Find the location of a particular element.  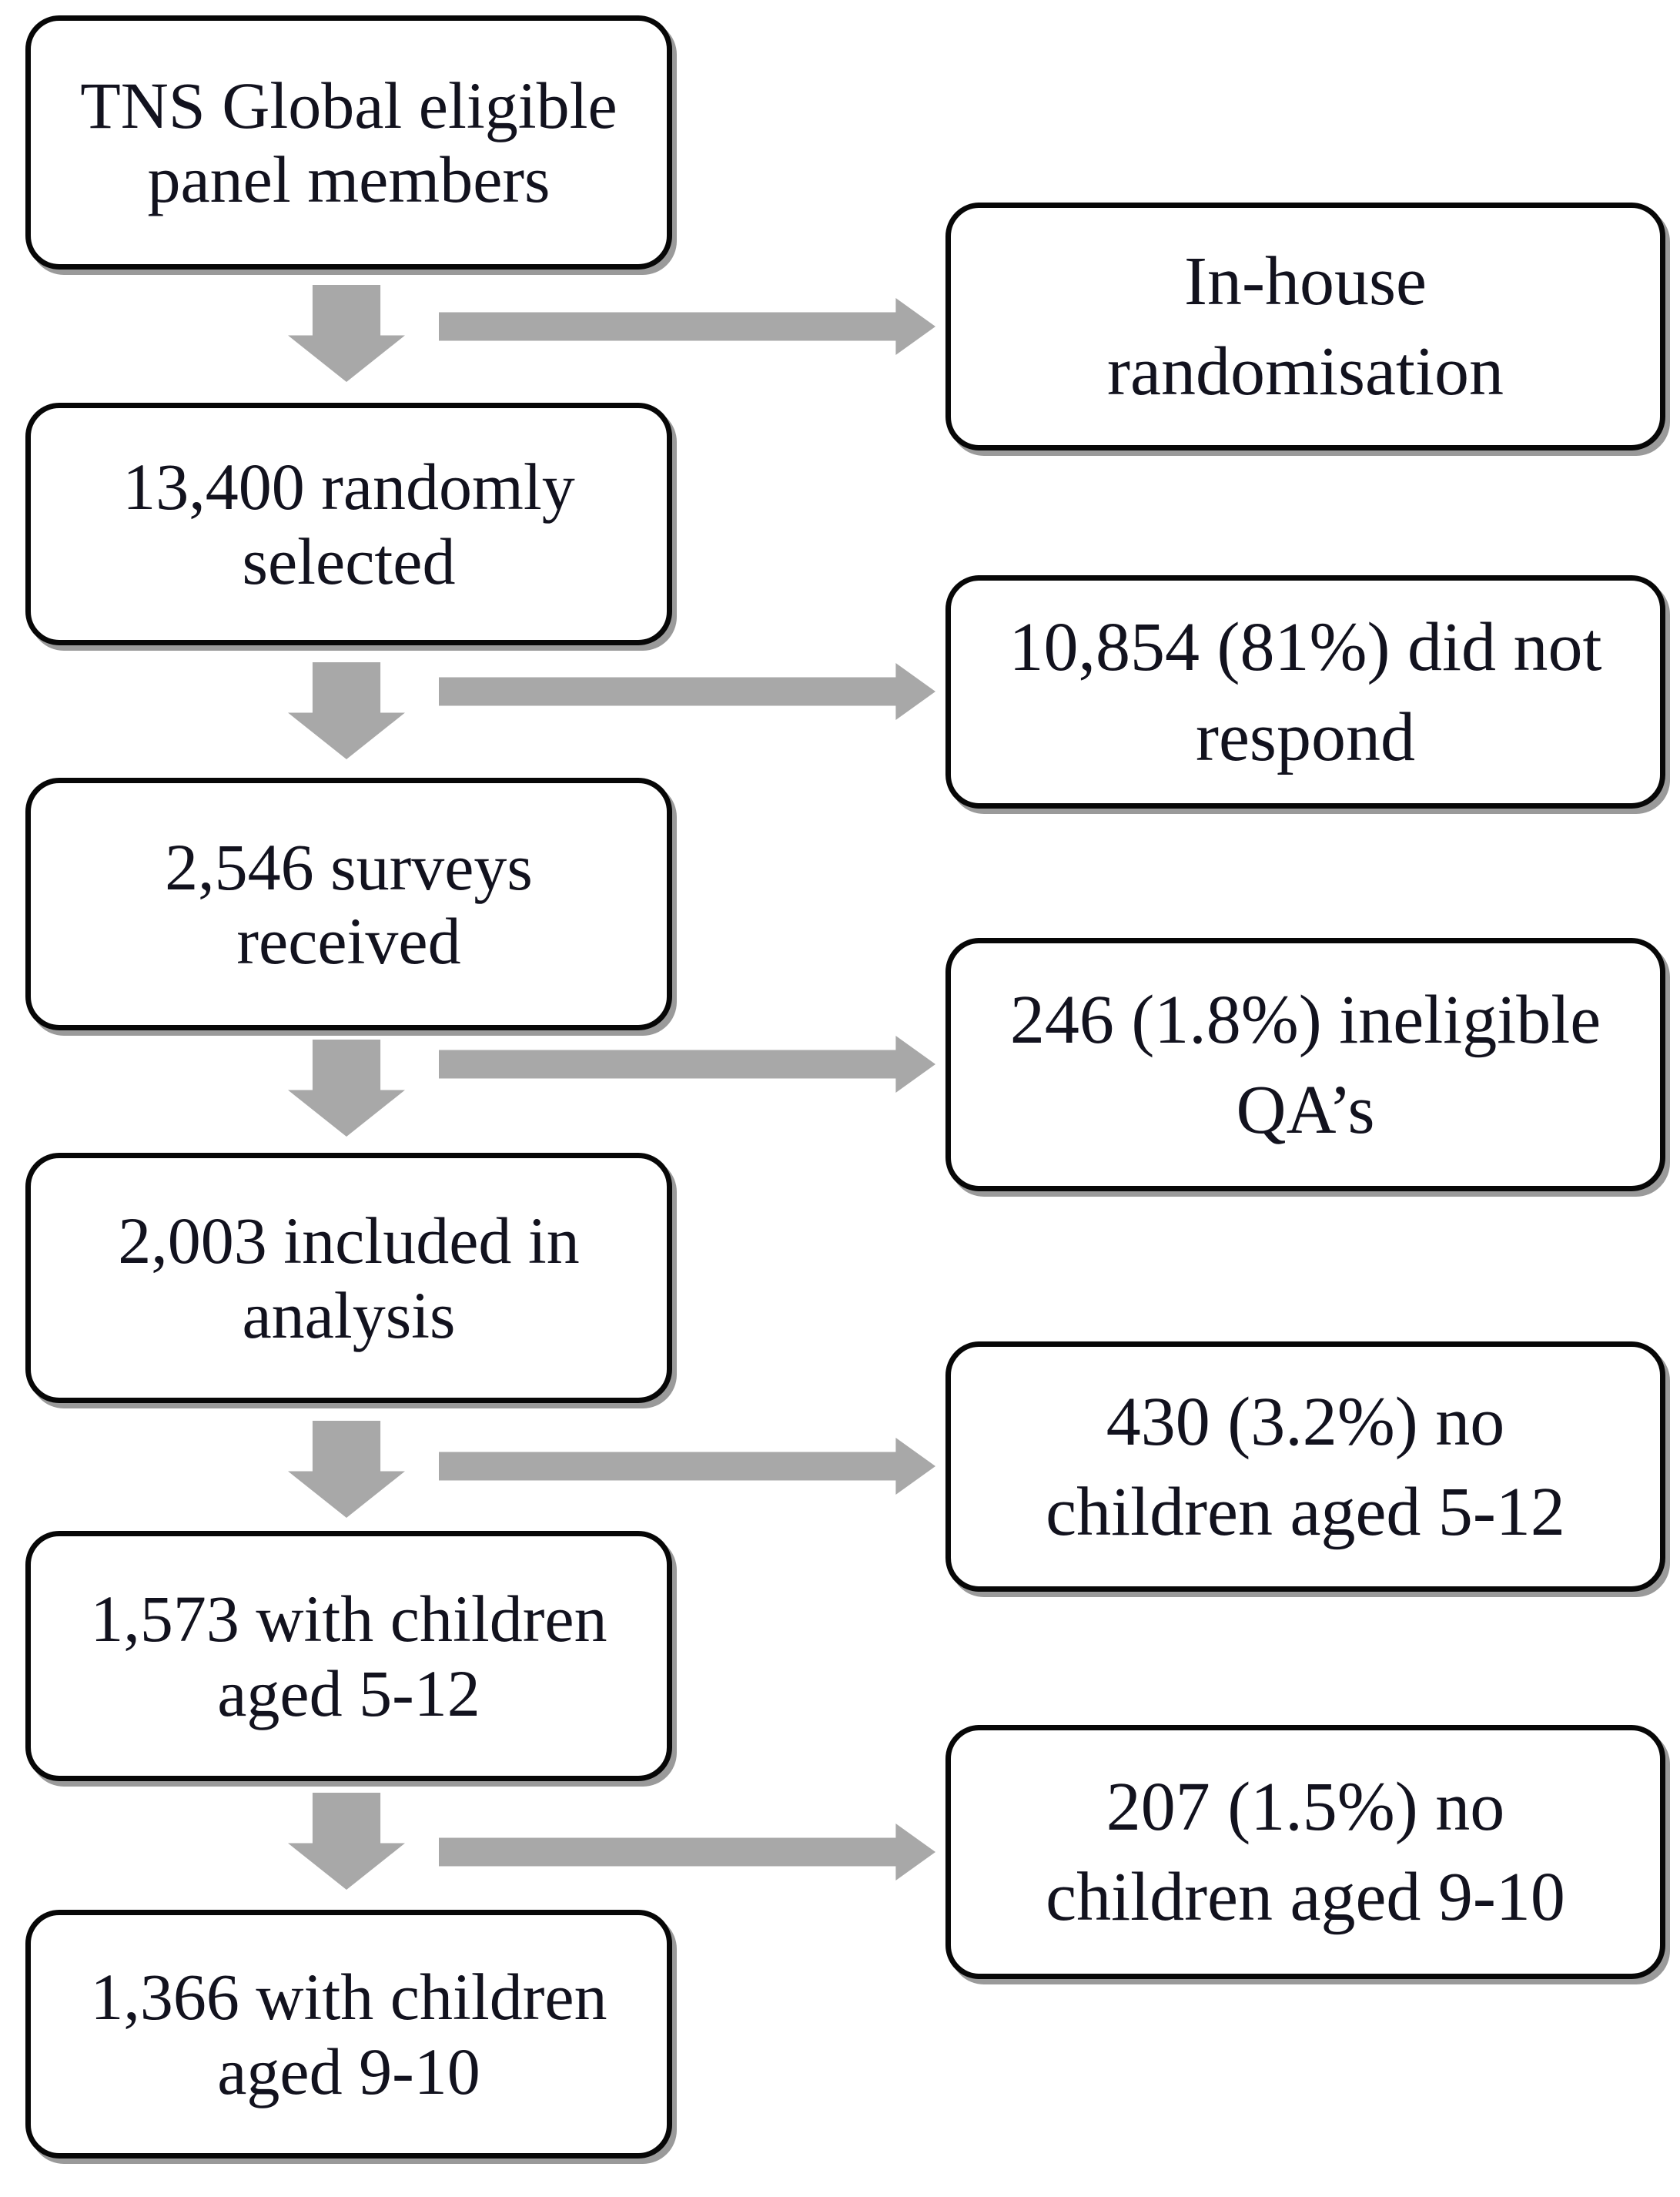

flow-box-in-house-randomisation: In-house randomisation is located at coordinates (1305, 326).